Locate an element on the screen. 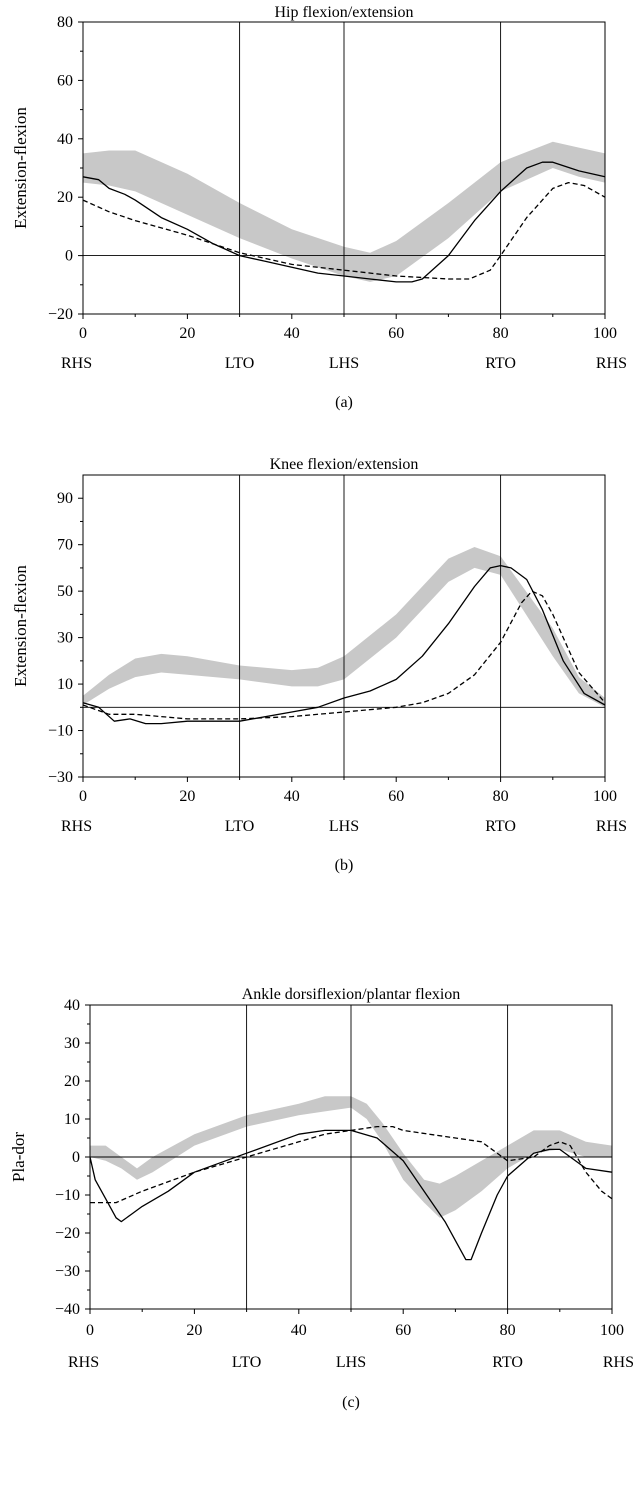 The image size is (640, 1493). chart-title: Hip flexion/extension is located at coordinates (343, 12).